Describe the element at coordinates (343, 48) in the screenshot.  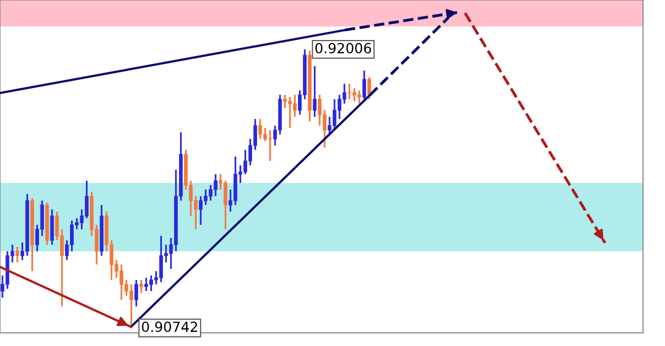
I see `annotation: 0.92006` at that location.